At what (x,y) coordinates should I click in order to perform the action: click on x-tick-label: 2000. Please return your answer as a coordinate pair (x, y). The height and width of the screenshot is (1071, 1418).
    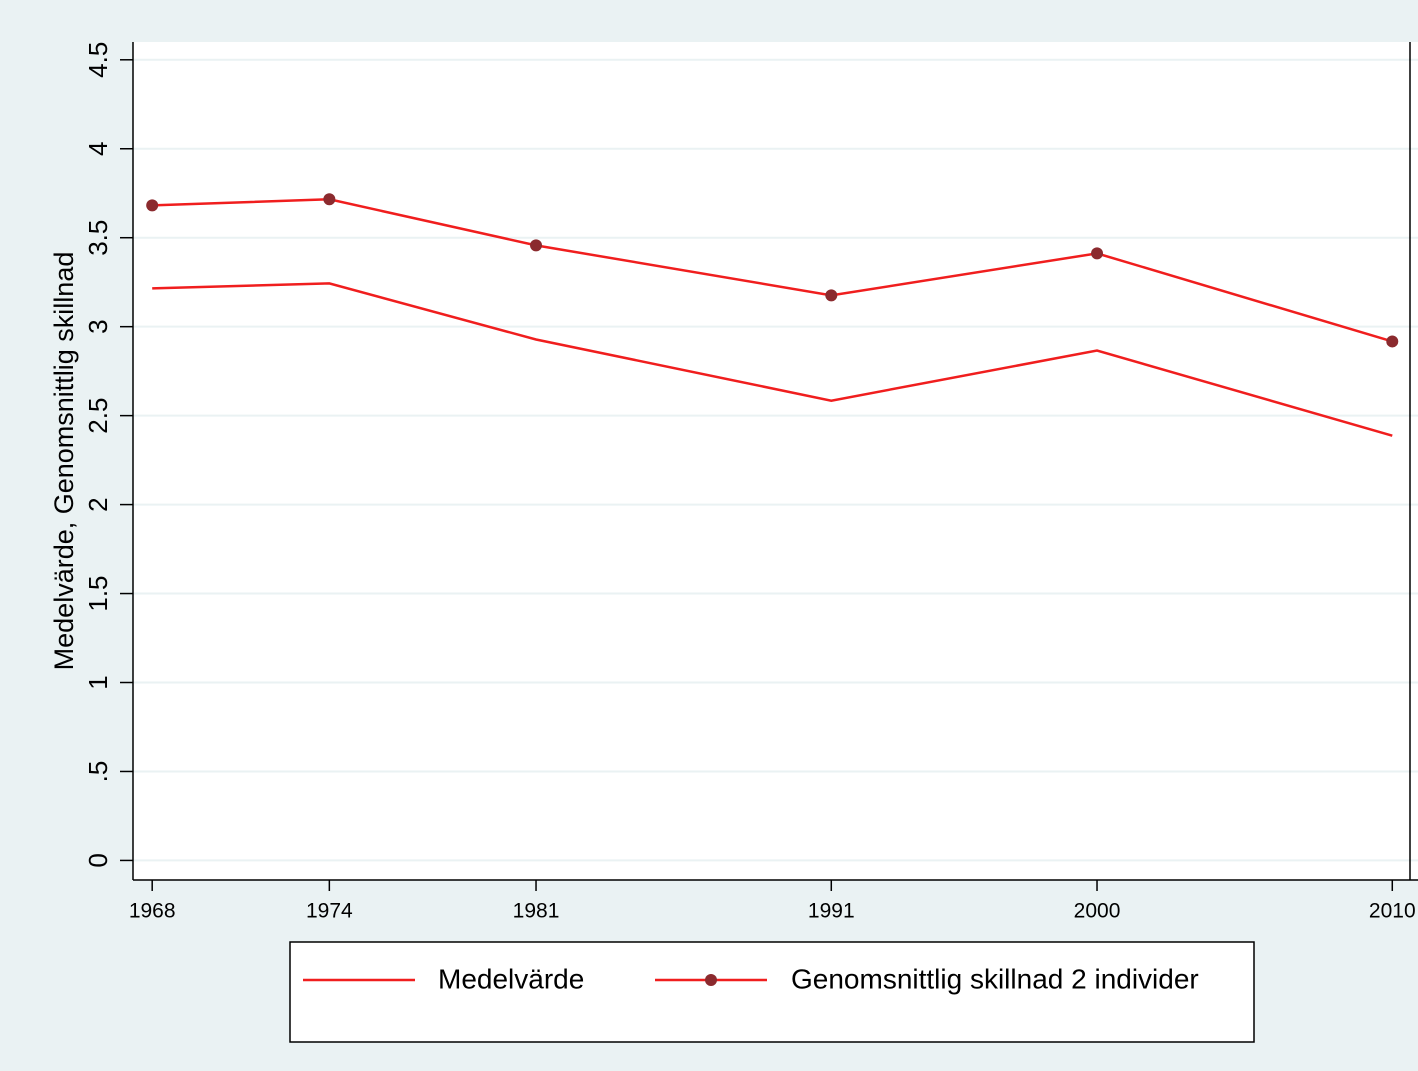
    Looking at the image, I should click on (1097, 911).